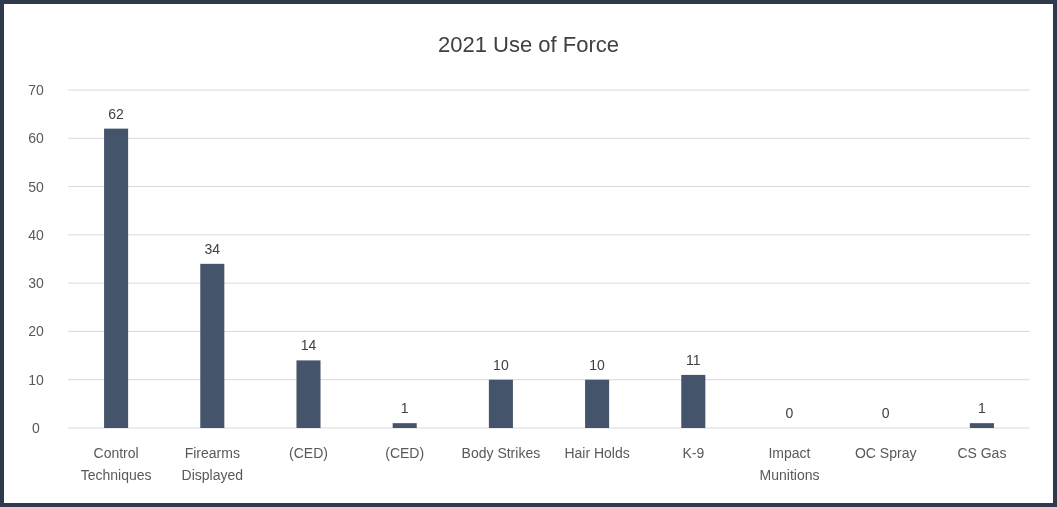 The width and height of the screenshot is (1057, 507). What do you see at coordinates (212, 464) in the screenshot?
I see `x-tick-label: Firearms Displayed` at bounding box center [212, 464].